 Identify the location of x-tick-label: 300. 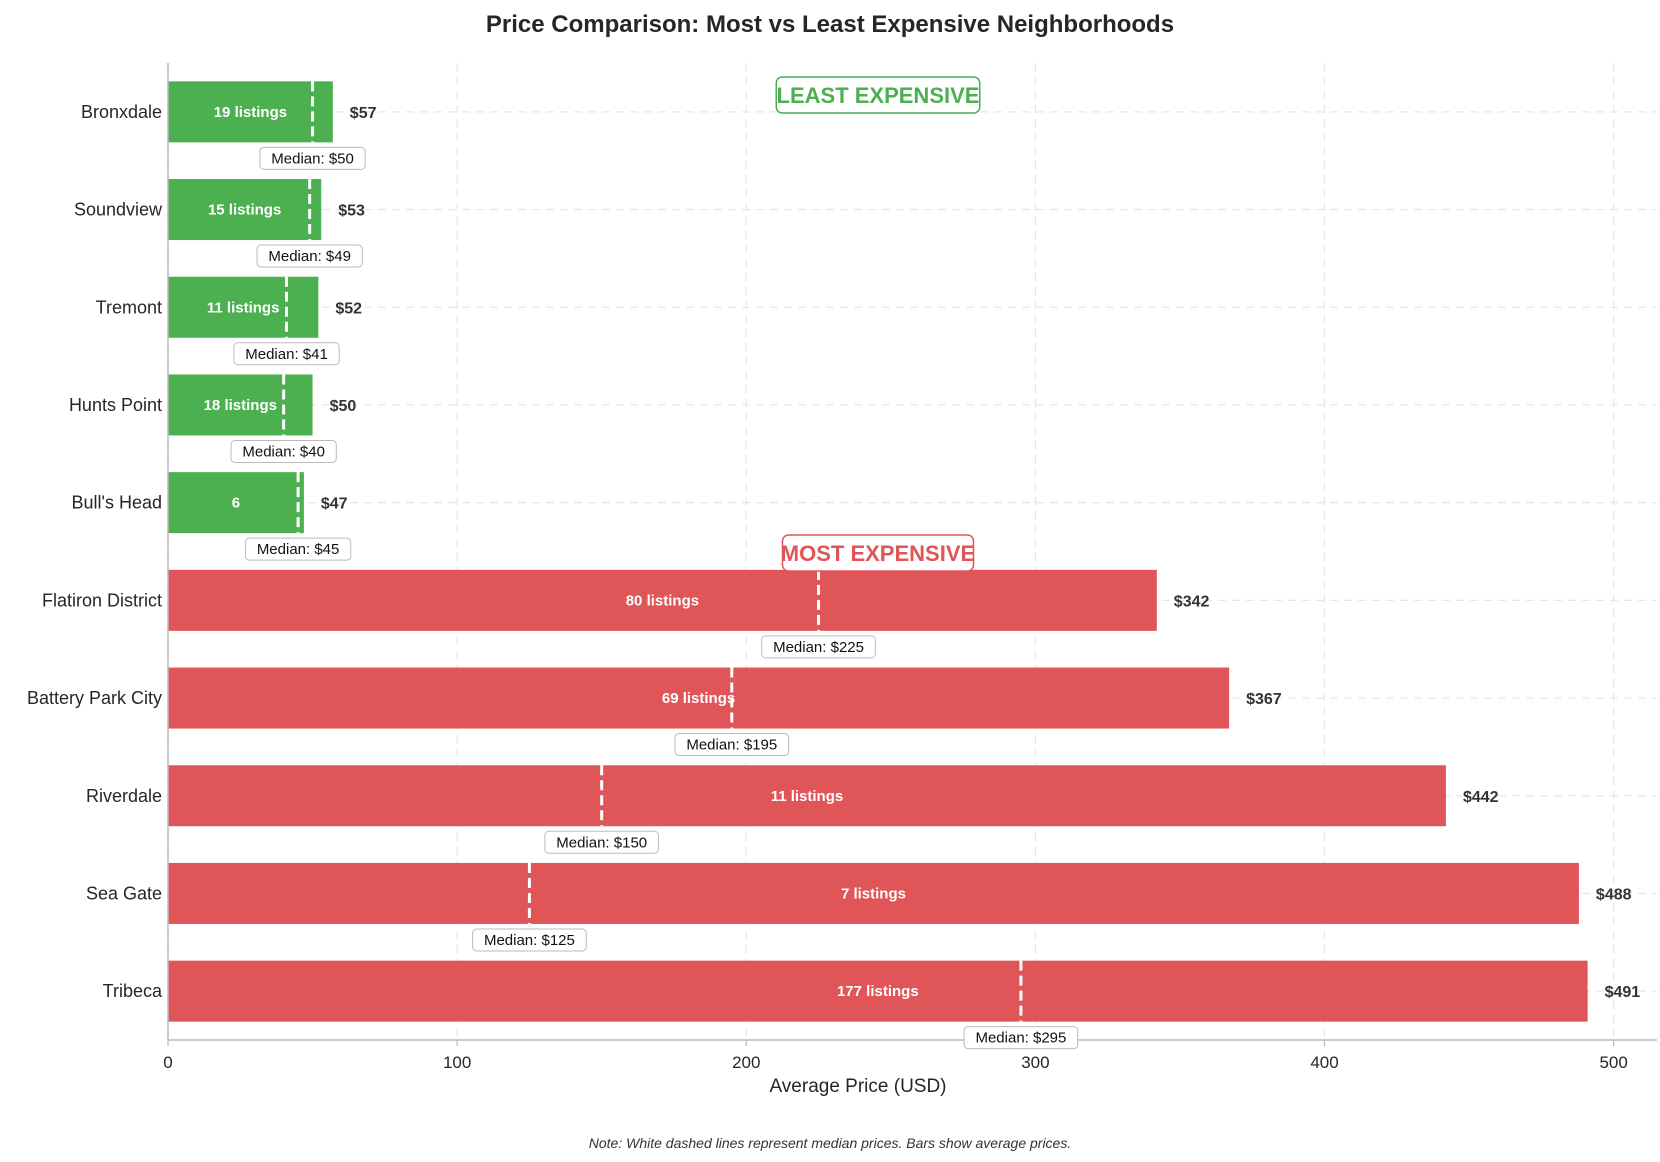
(1035, 1062).